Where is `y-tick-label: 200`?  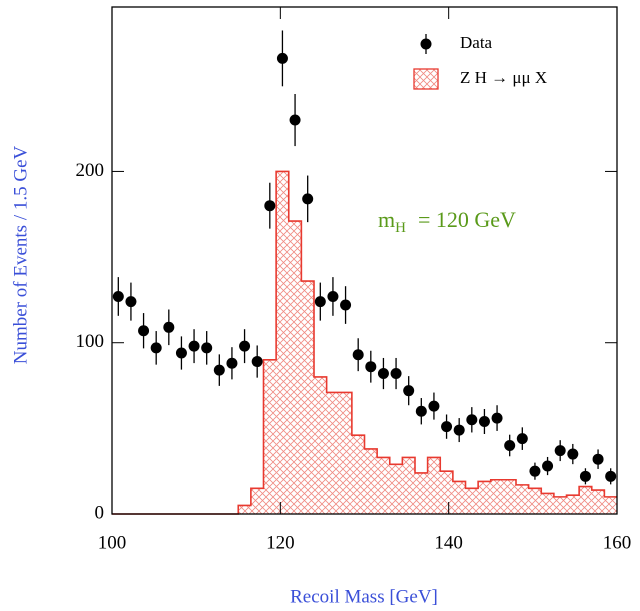 y-tick-label: 200 is located at coordinates (90, 170).